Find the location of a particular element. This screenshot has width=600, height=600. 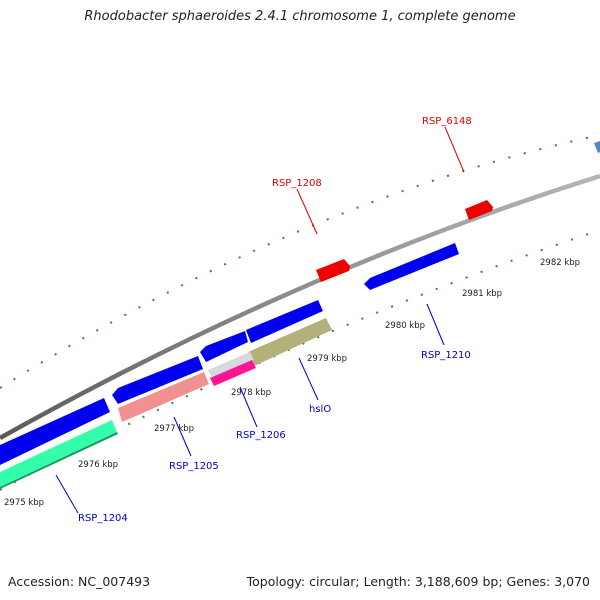

tick-label-2977: 2977 kbp is located at coordinates (174, 429).